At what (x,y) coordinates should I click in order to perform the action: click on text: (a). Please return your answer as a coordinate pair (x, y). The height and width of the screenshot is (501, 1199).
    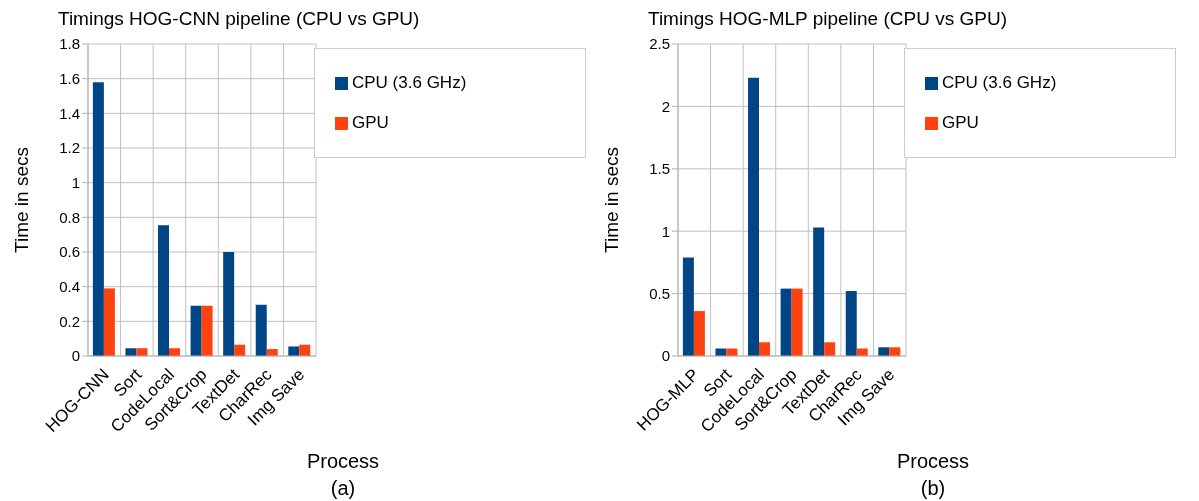
    Looking at the image, I should click on (343, 488).